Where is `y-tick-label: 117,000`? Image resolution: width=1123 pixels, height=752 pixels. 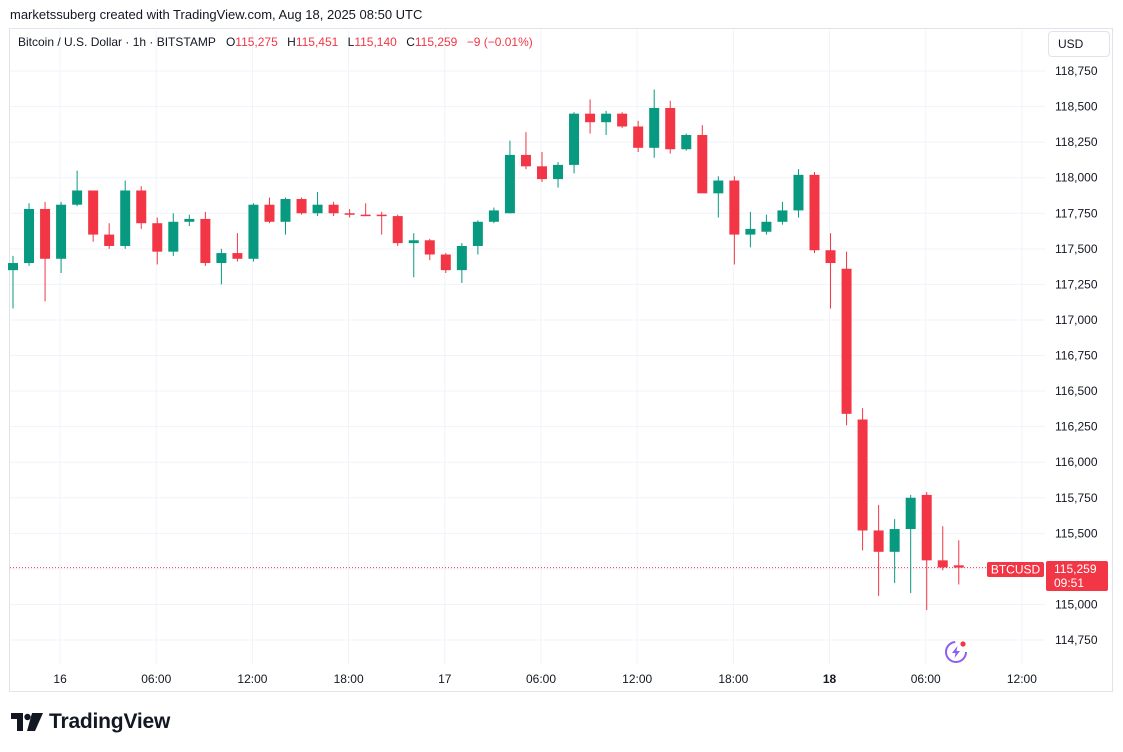
y-tick-label: 117,000 is located at coordinates (1076, 320).